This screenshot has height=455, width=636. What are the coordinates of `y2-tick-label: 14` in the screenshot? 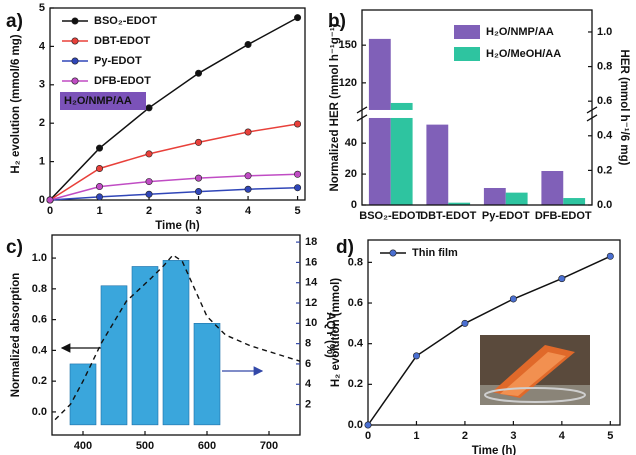 It's located at (311, 283).